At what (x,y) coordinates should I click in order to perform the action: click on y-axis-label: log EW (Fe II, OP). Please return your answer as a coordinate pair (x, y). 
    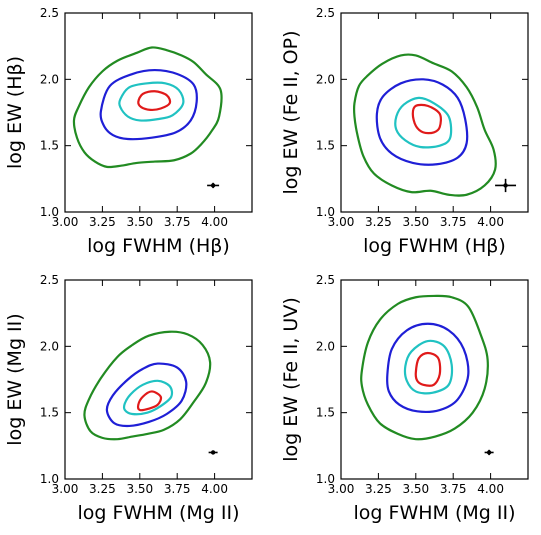
    Looking at the image, I should click on (291, 113).